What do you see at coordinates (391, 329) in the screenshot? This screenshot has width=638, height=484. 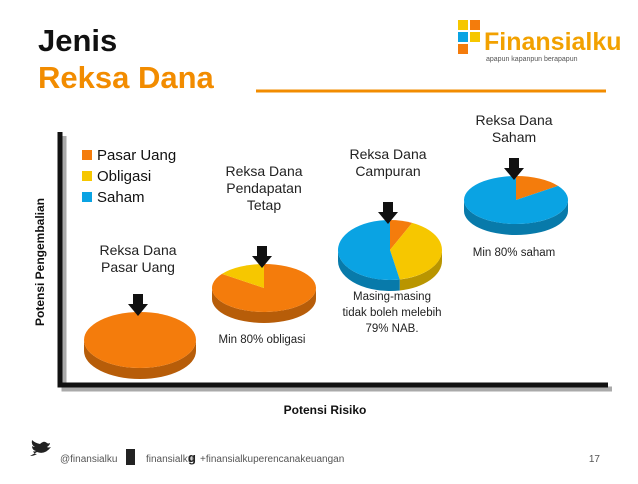 I see `pie-note: 79% NAB.` at bounding box center [391, 329].